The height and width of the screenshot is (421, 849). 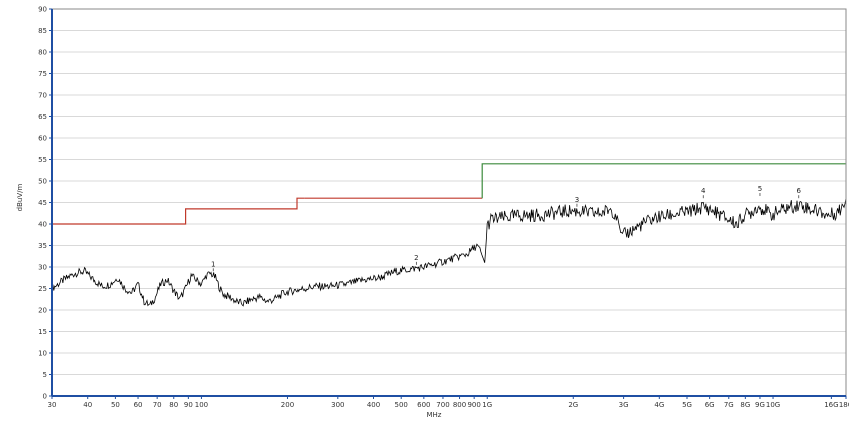 What do you see at coordinates (287, 405) in the screenshot?
I see `x-tick-label: 200` at bounding box center [287, 405].